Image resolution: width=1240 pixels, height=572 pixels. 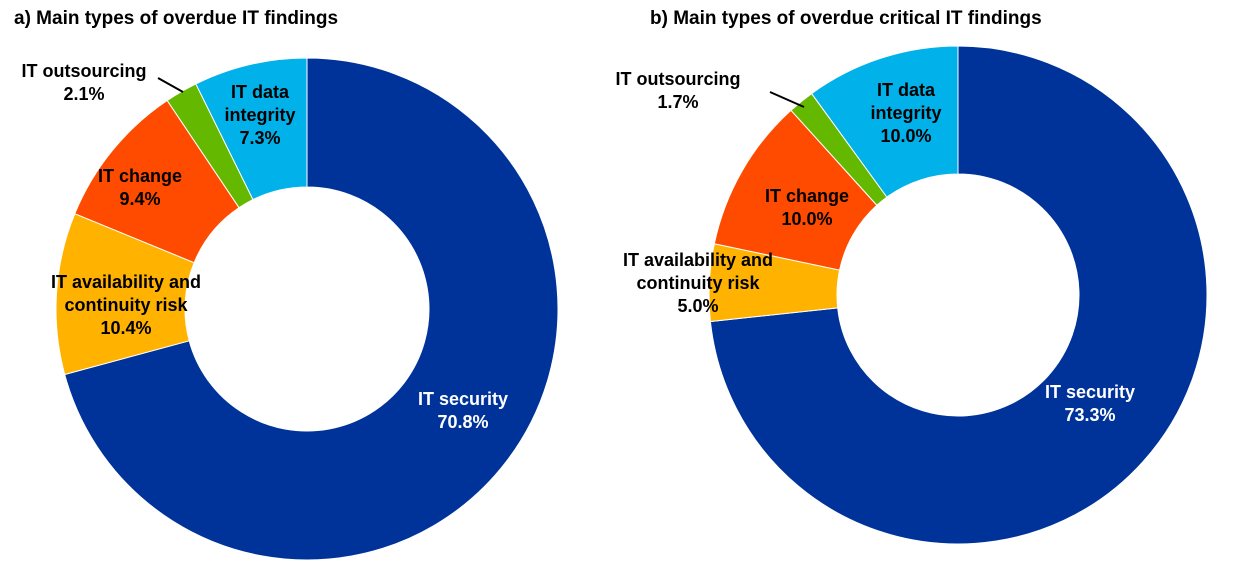 What do you see at coordinates (125, 328) in the screenshot?
I see `value-label-it-availability-and-continuity-risk: 10.4%` at bounding box center [125, 328].